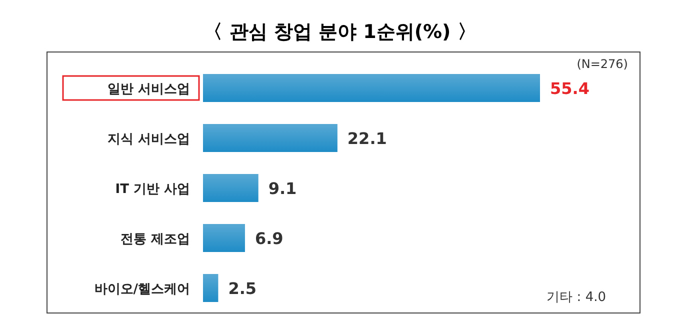 This screenshot has width=680, height=326. Describe the element at coordinates (269, 238) in the screenshot. I see `data-label: 6.9` at that location.